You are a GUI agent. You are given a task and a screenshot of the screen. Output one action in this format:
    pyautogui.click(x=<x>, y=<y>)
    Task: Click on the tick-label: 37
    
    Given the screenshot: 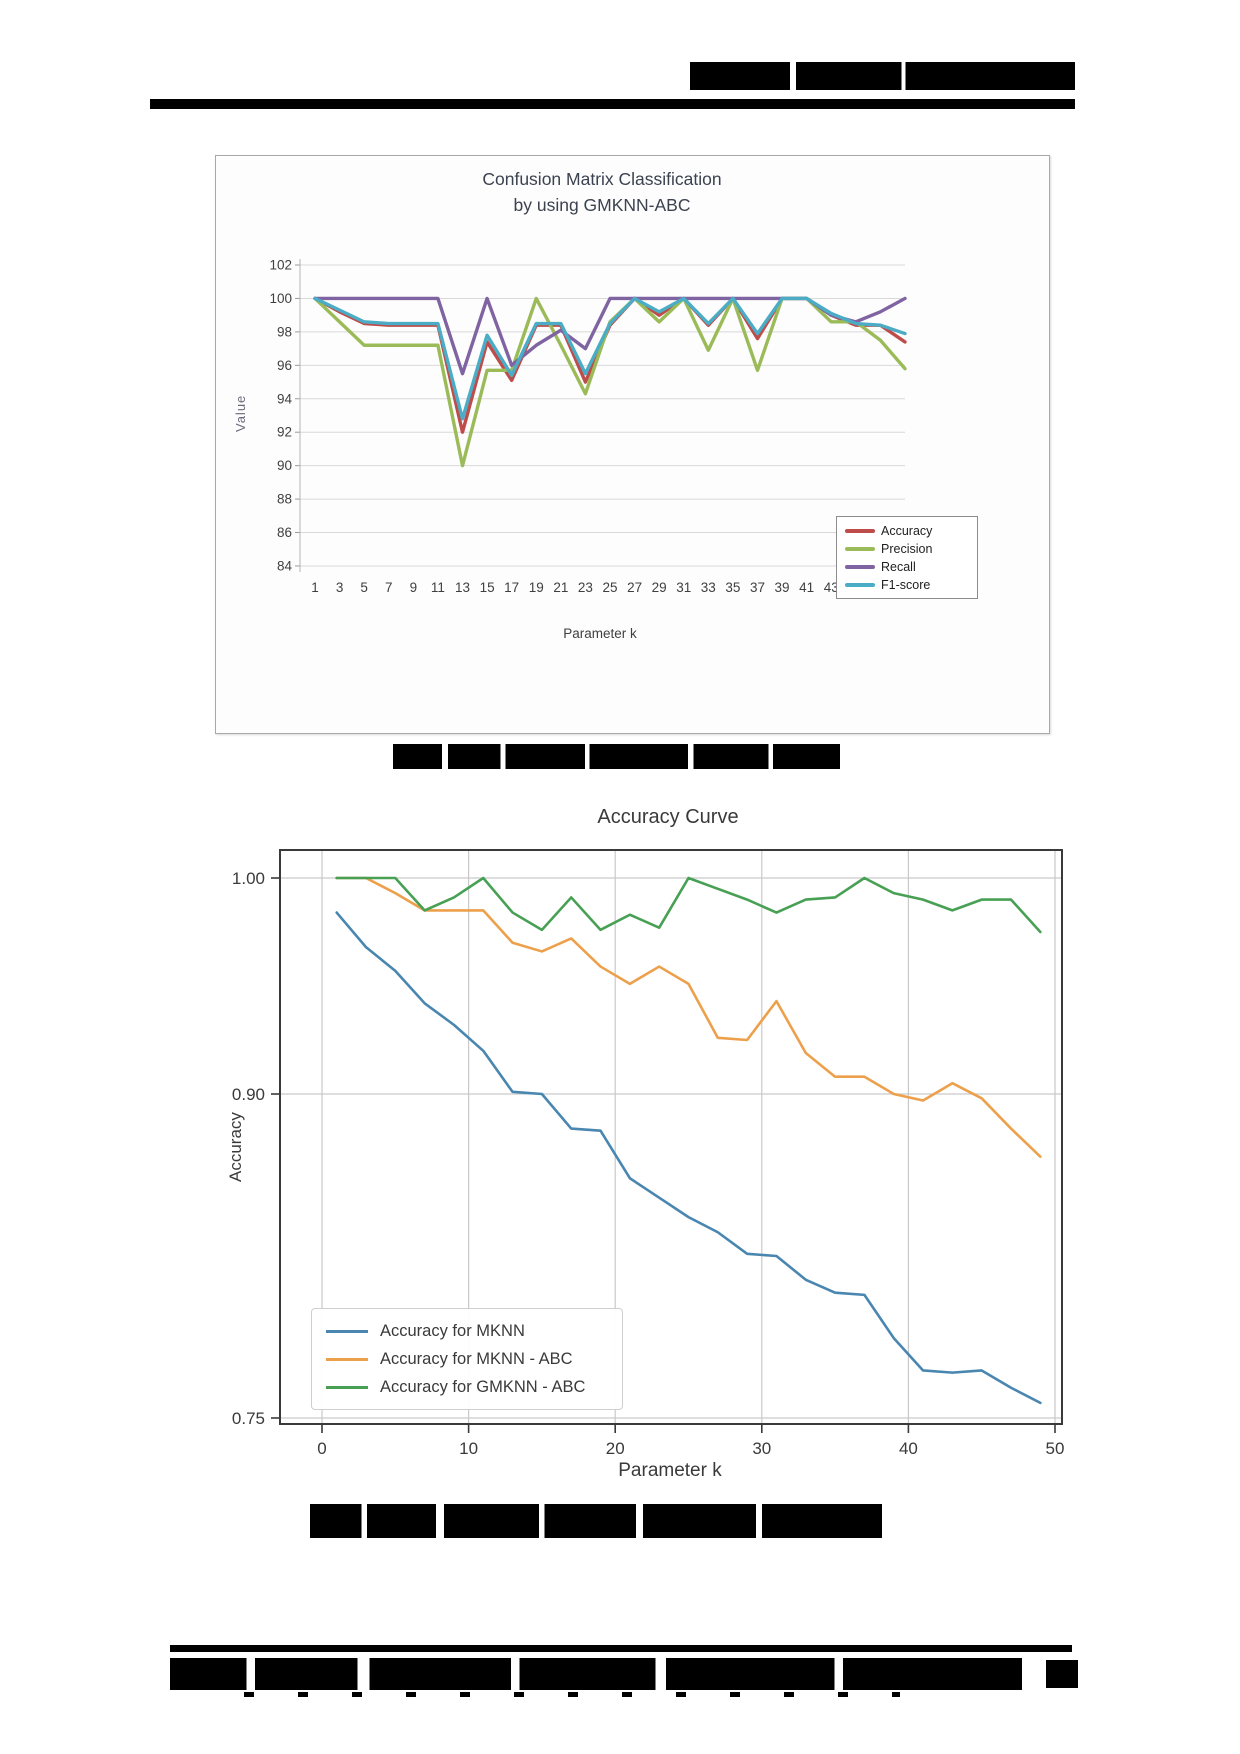 What is the action you would take?
    pyautogui.click(x=757, y=587)
    